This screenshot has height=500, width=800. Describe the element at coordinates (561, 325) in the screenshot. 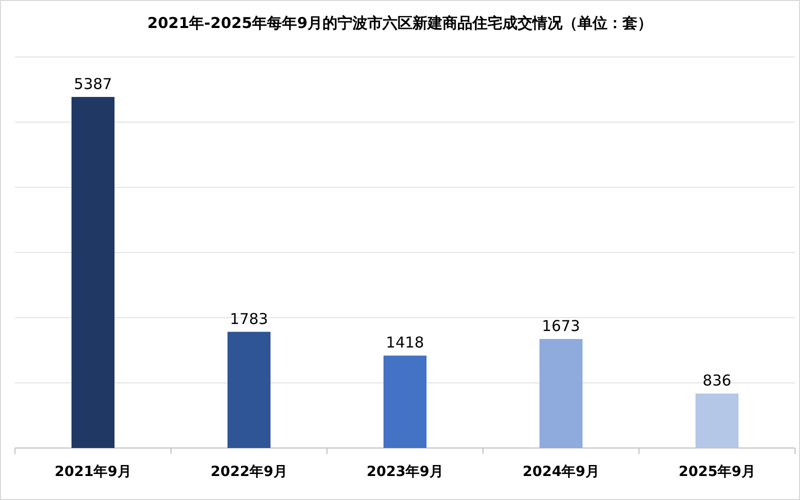

I see `data-label: 1673` at that location.